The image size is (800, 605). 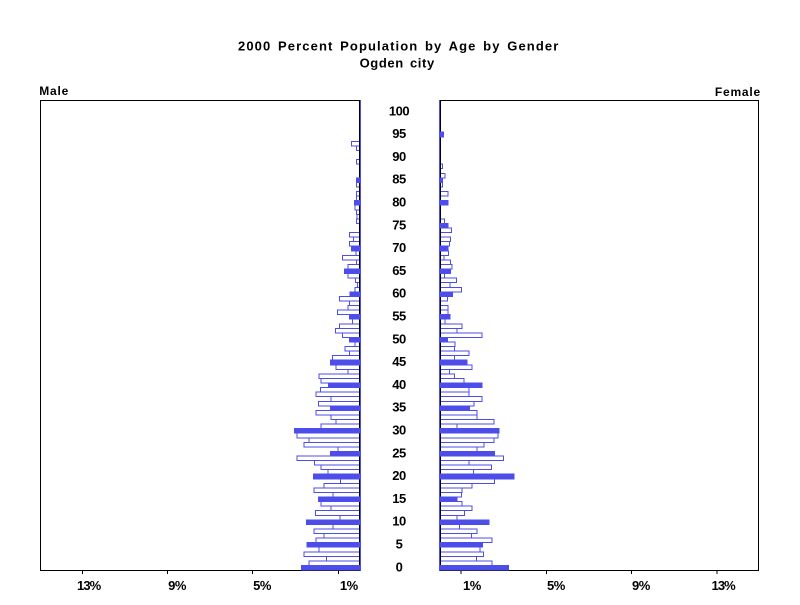 I want to click on svg-text: 15, so click(x=399, y=498).